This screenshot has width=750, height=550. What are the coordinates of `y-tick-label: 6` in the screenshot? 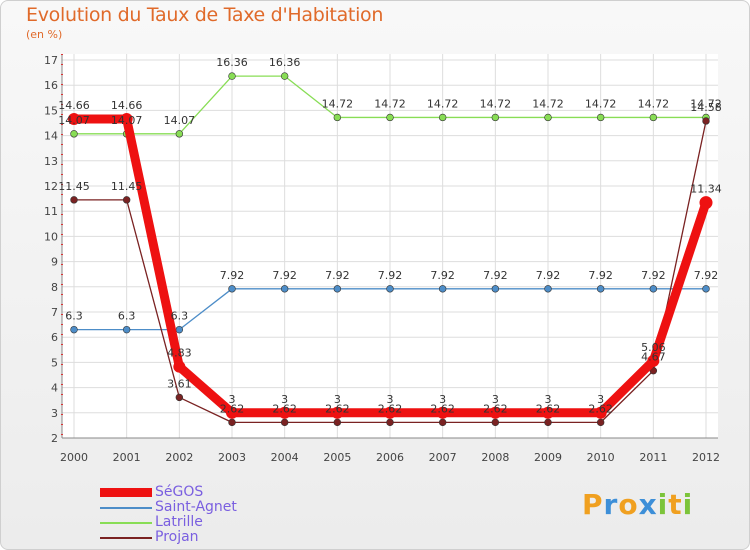 It's located at (54, 337).